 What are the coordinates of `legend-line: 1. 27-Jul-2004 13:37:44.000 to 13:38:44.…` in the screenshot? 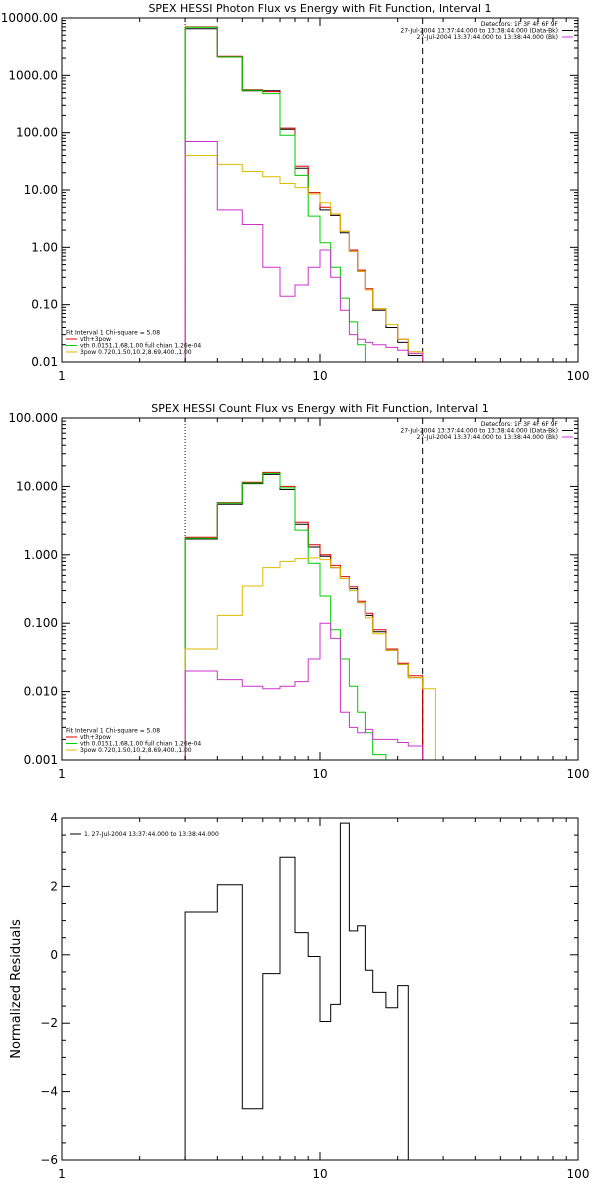 It's located at (151, 834).